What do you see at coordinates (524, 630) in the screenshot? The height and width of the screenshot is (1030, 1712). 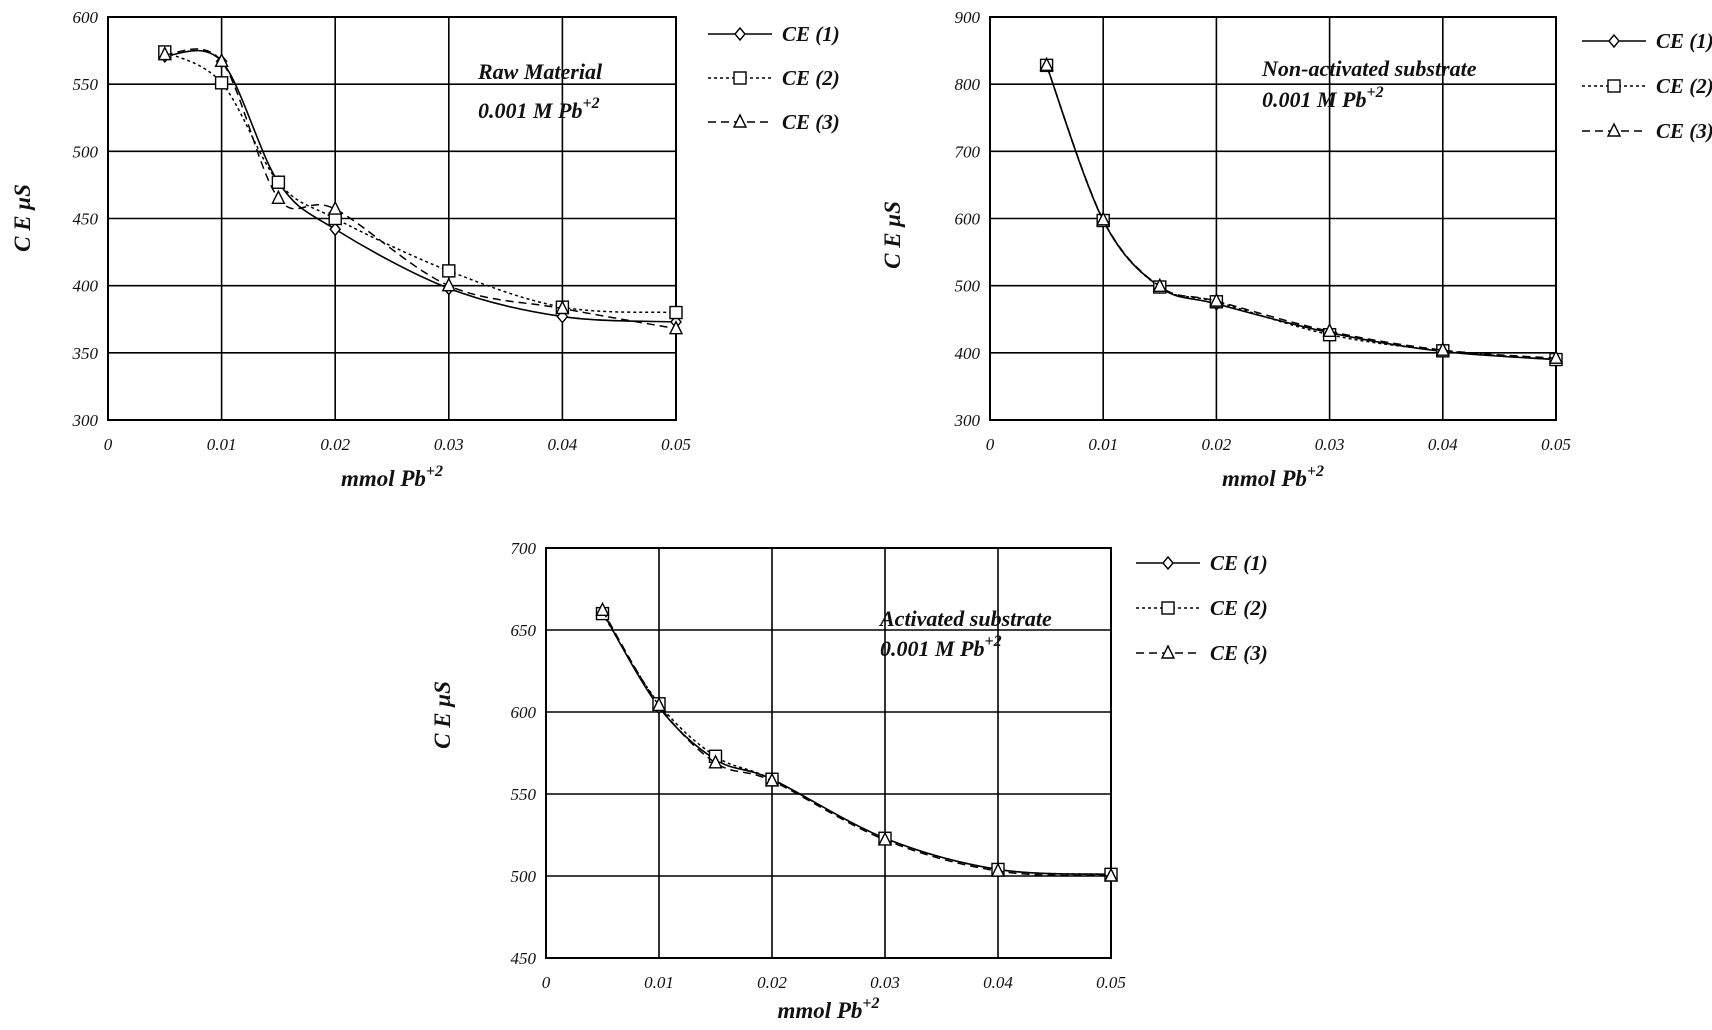 I see `y-tick-label: 650` at bounding box center [524, 630].